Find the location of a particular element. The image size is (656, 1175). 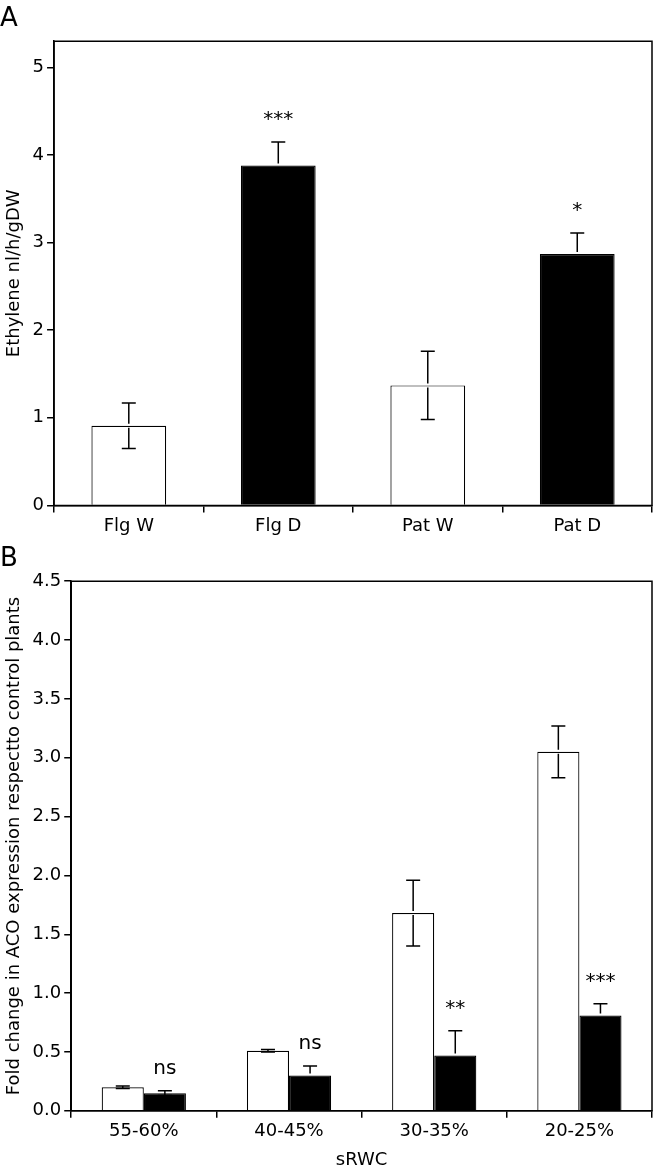

x-tick-label: Pat D is located at coordinates (577, 524).